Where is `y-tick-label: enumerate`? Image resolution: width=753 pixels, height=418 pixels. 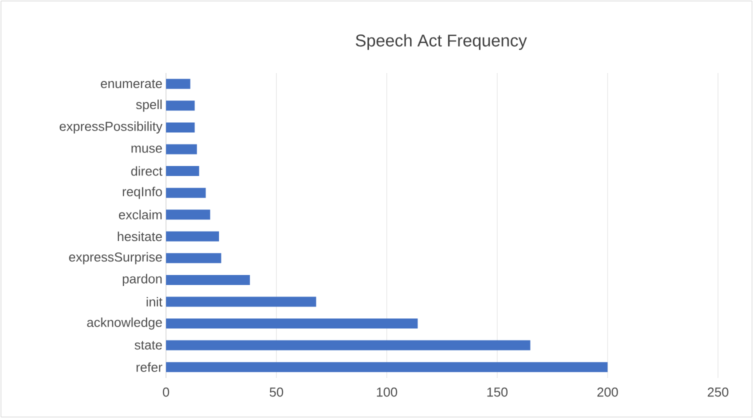 y-tick-label: enumerate is located at coordinates (131, 84).